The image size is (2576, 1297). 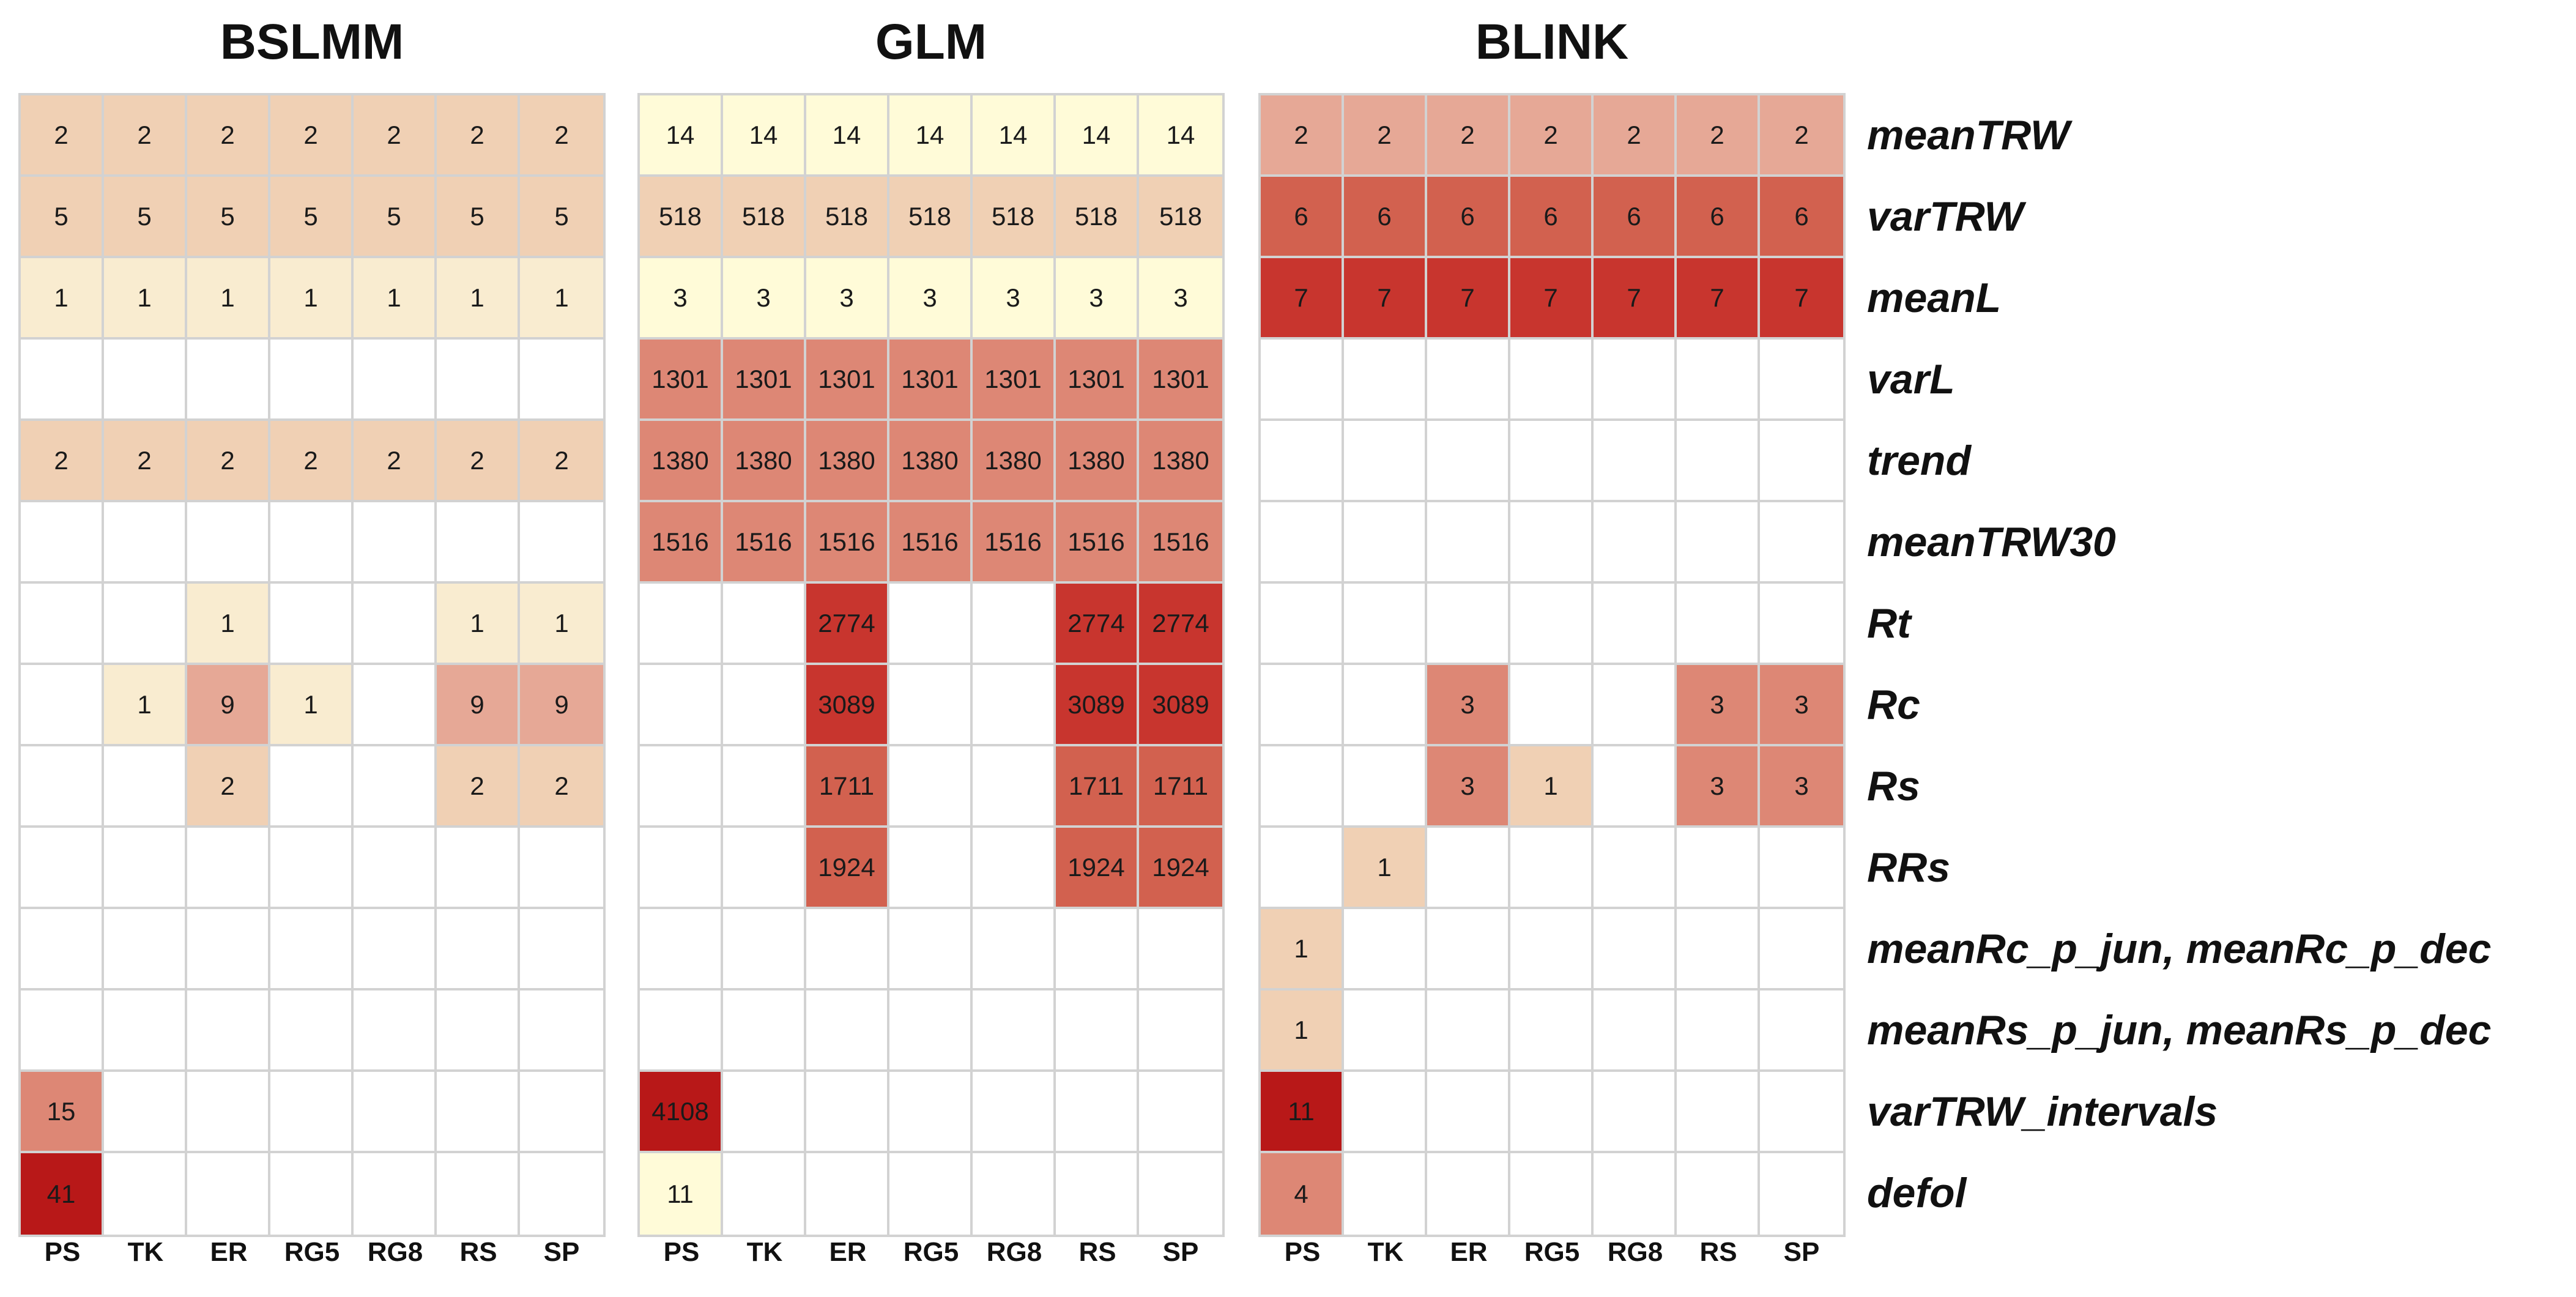 What do you see at coordinates (1968, 134) in the screenshot?
I see `row-label: meanTRW` at bounding box center [1968, 134].